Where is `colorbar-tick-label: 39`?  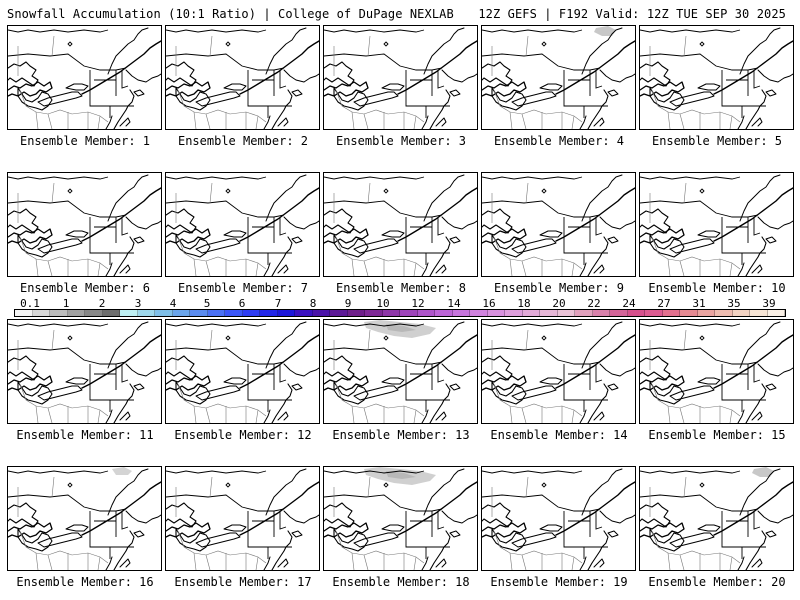
colorbar-tick-label: 39 is located at coordinates (769, 303).